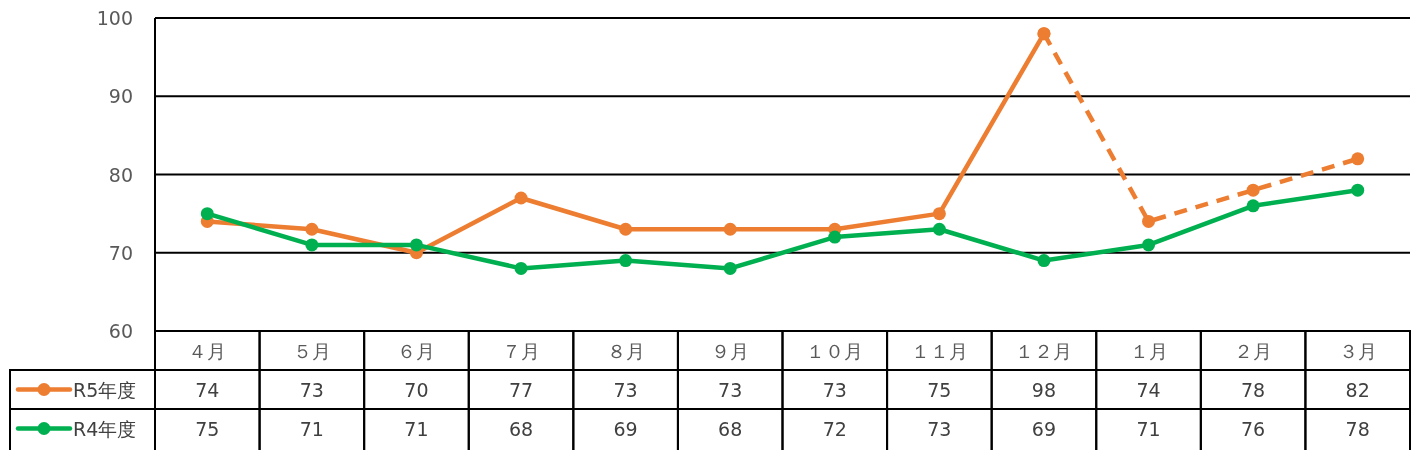 This screenshot has height=450, width=1413. I want to click on xtick: １０月, so click(835, 350).